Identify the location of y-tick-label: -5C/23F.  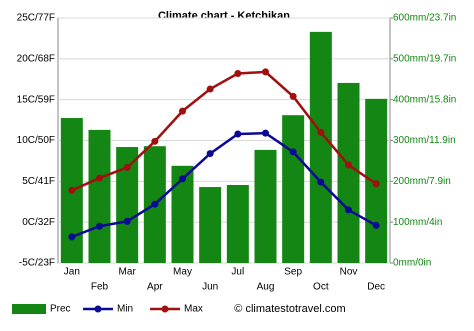
(37, 263).